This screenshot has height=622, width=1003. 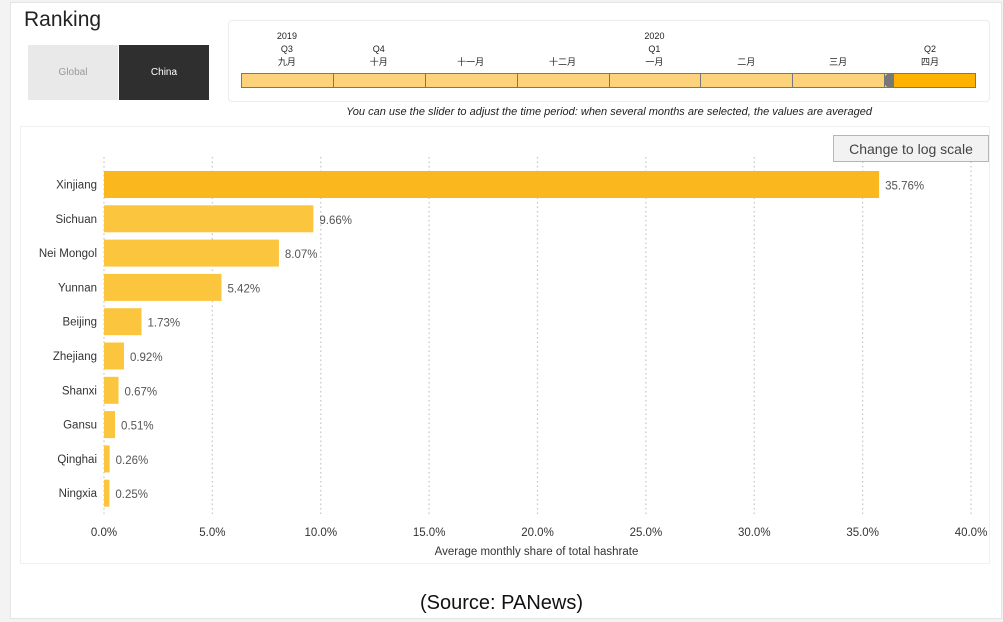 I want to click on global-toggle-button: Global, so click(x=73, y=72).